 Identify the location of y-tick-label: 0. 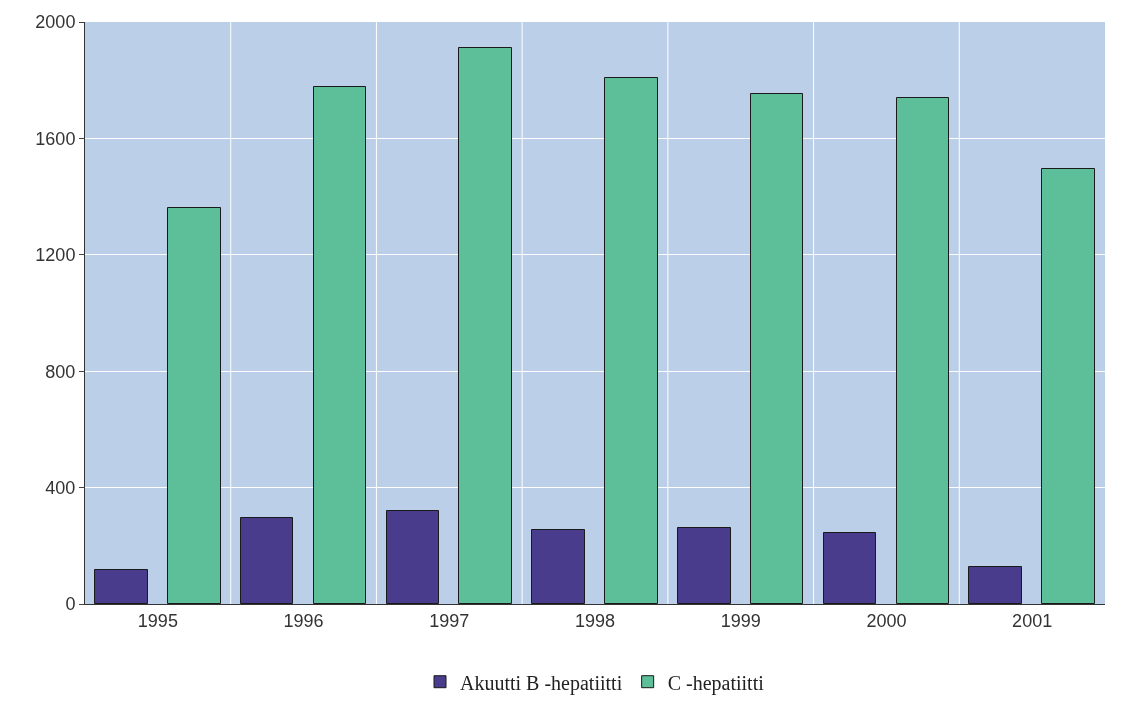
(70, 604).